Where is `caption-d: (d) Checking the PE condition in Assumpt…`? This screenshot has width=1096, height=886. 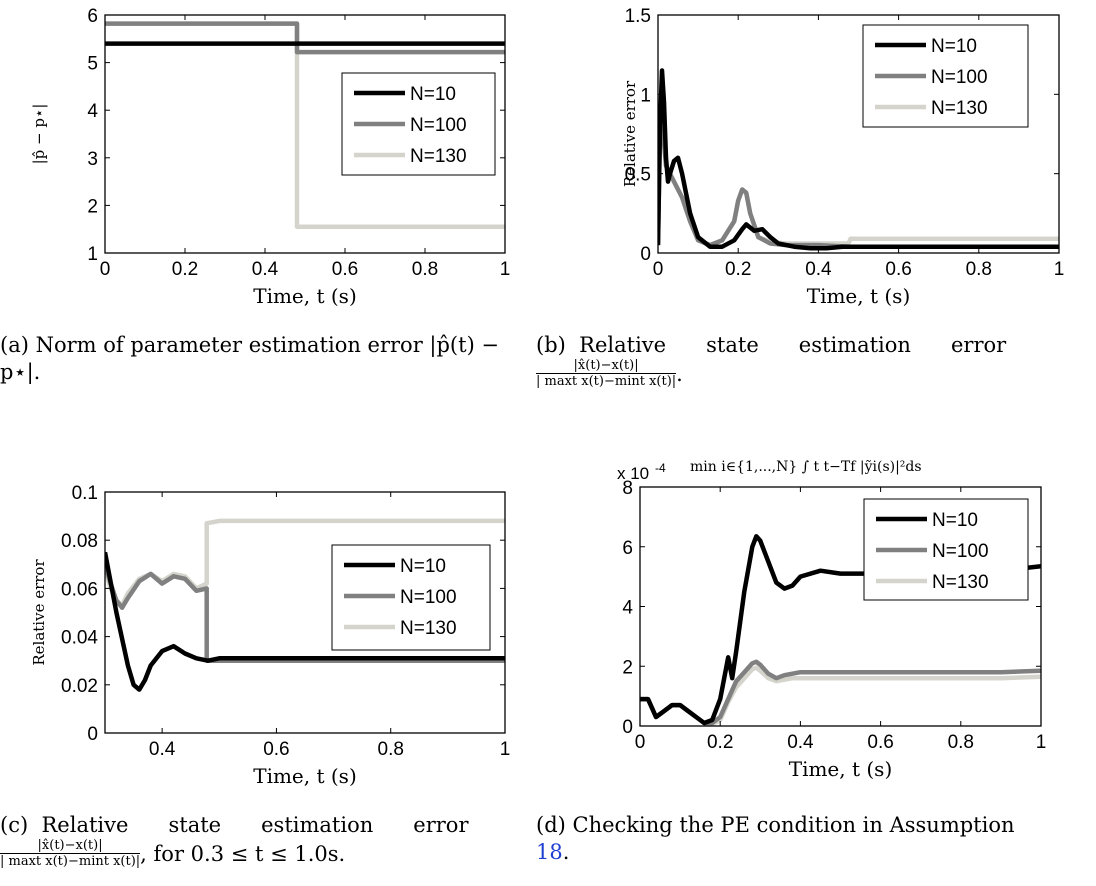
caption-d: (d) Checking the PE condition in Assumpt… is located at coordinates (814, 839).